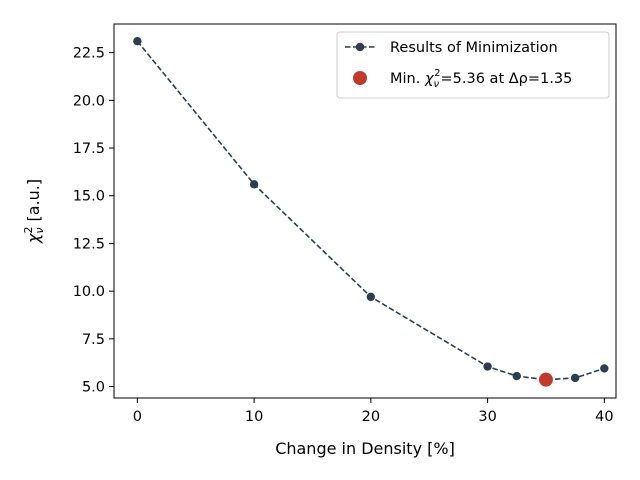 The height and width of the screenshot is (480, 640). I want to click on y-tick-label: 15.0, so click(89, 197).